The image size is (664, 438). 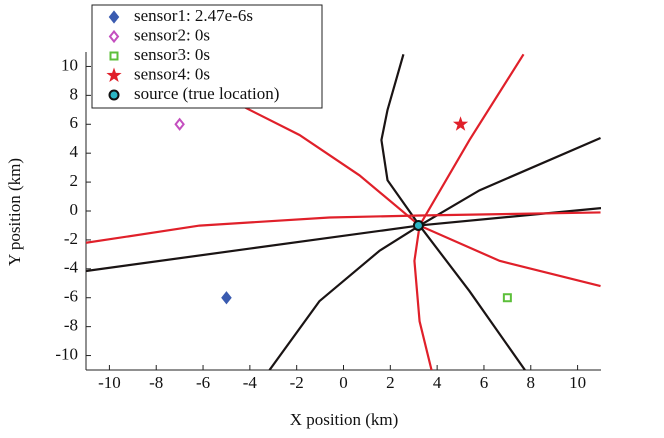 What do you see at coordinates (71, 267) in the screenshot?
I see `y-tick-label: -4` at bounding box center [71, 267].